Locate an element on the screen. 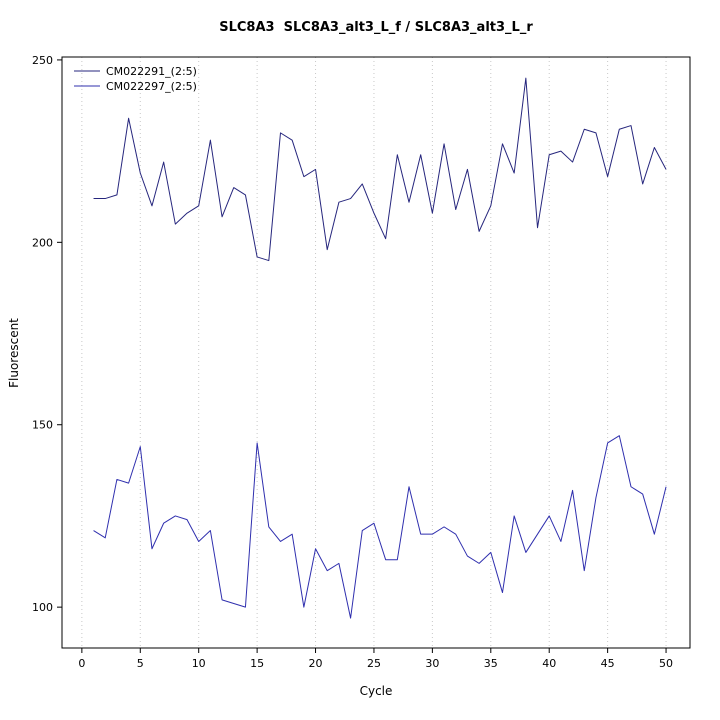  x-tick-label: 20 is located at coordinates (316, 663).